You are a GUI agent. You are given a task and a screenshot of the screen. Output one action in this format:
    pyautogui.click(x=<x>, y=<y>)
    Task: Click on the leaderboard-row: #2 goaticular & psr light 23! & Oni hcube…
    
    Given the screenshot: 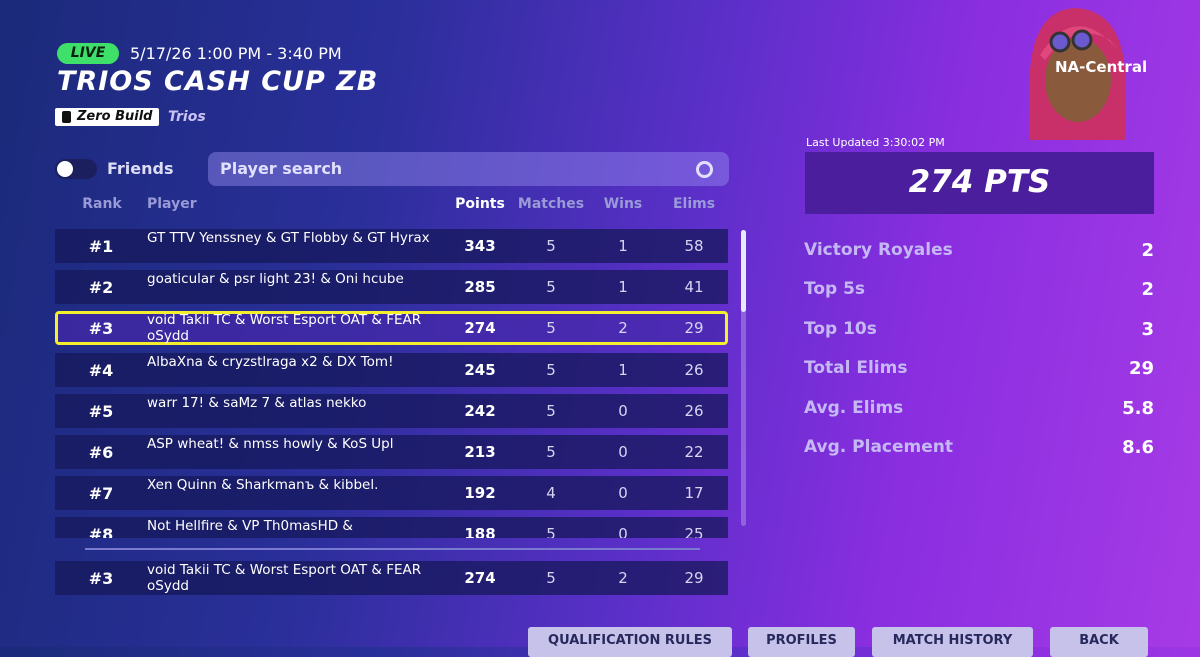 What is the action you would take?
    pyautogui.click(x=391, y=287)
    